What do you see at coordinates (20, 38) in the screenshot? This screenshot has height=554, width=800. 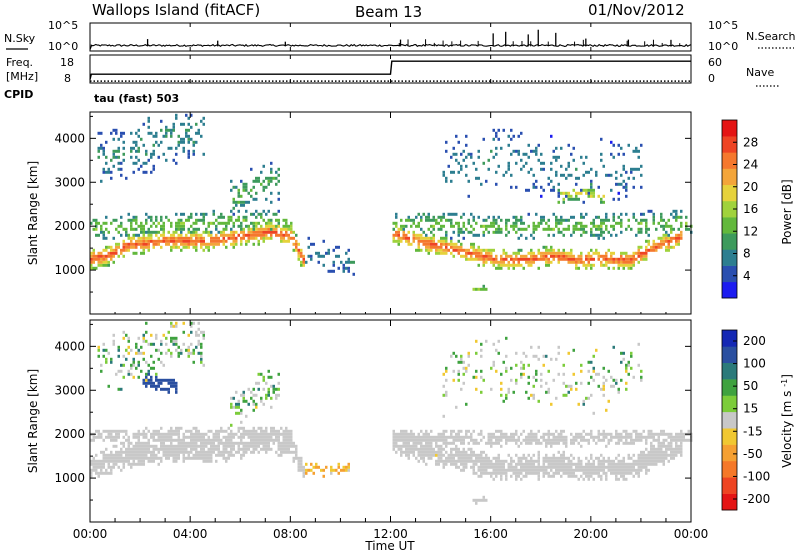 I see `noise-sky-label: N.Sky` at bounding box center [20, 38].